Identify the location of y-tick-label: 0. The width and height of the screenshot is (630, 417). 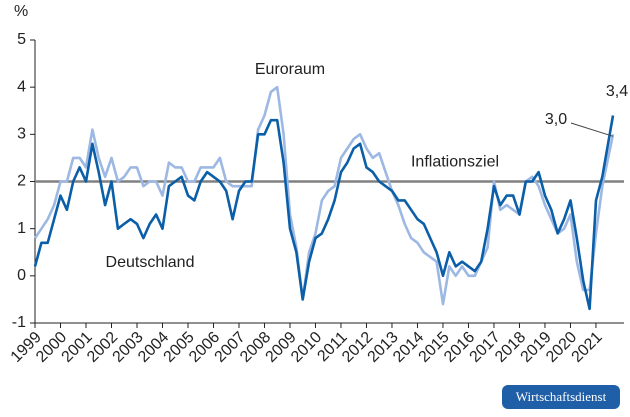
(21, 275).